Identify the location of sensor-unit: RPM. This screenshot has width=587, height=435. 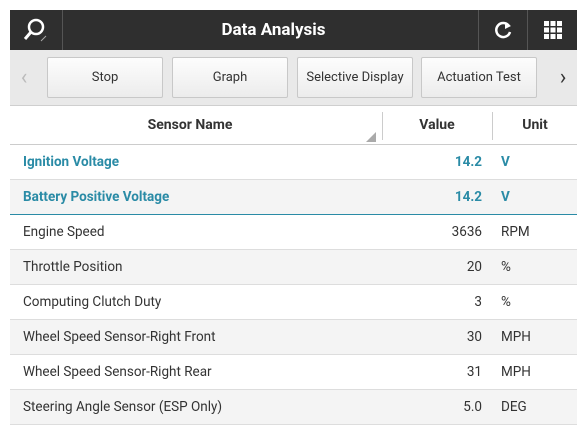
(515, 232).